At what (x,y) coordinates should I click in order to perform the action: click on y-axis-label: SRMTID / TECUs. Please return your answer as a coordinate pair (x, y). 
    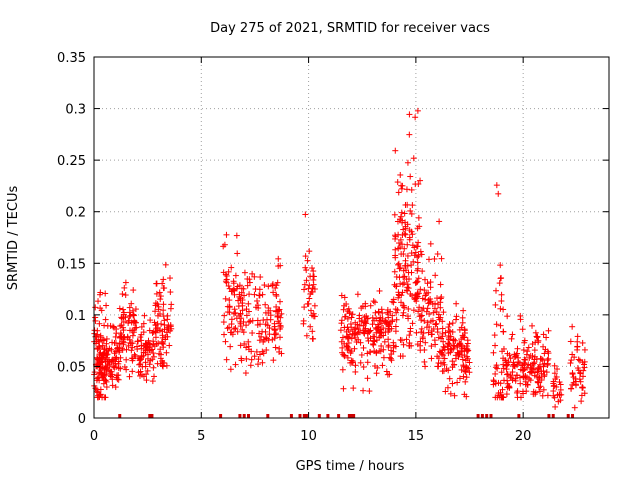
    Looking at the image, I should click on (13, 238).